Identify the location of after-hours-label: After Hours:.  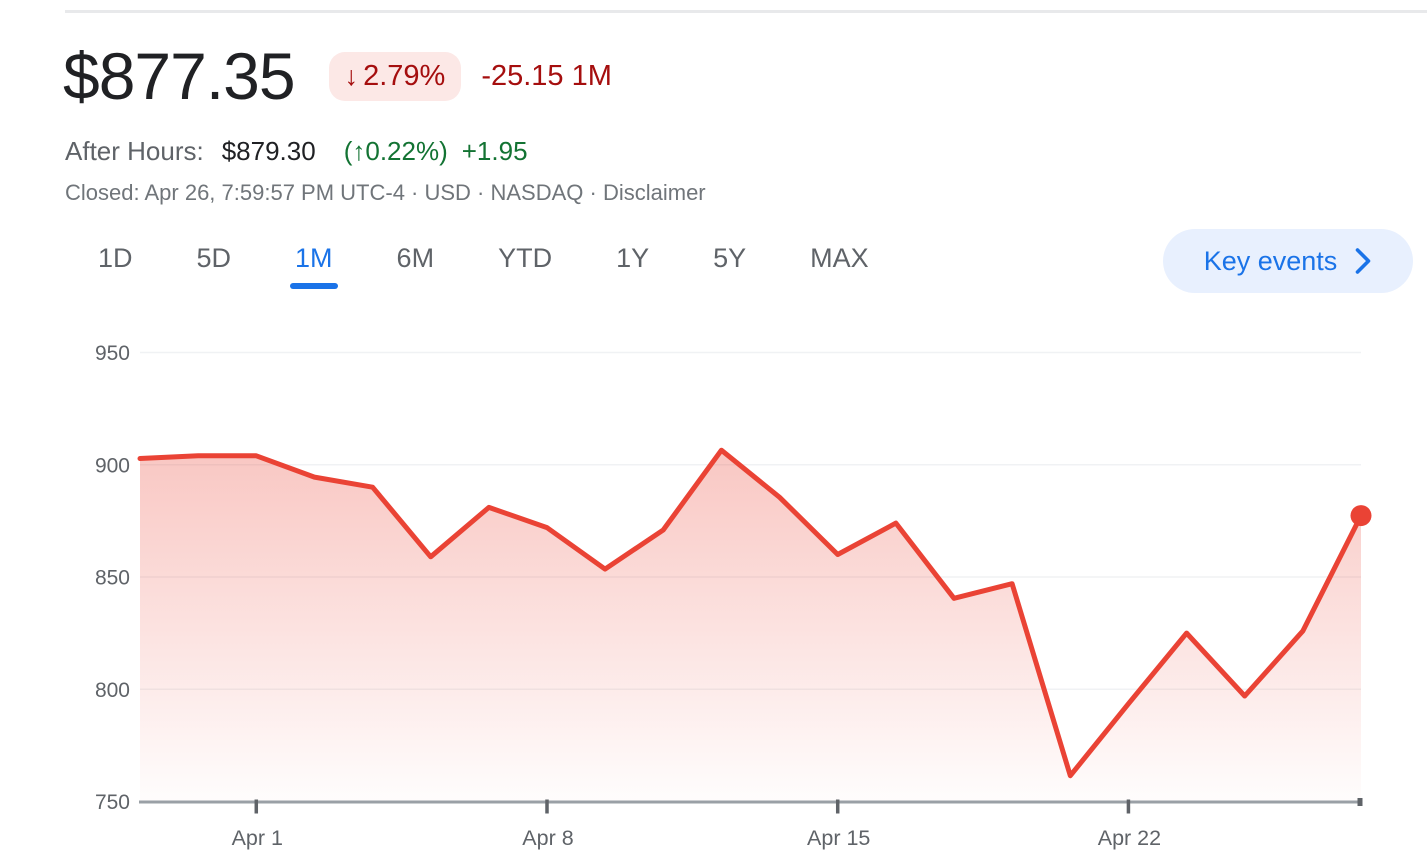
(134, 151).